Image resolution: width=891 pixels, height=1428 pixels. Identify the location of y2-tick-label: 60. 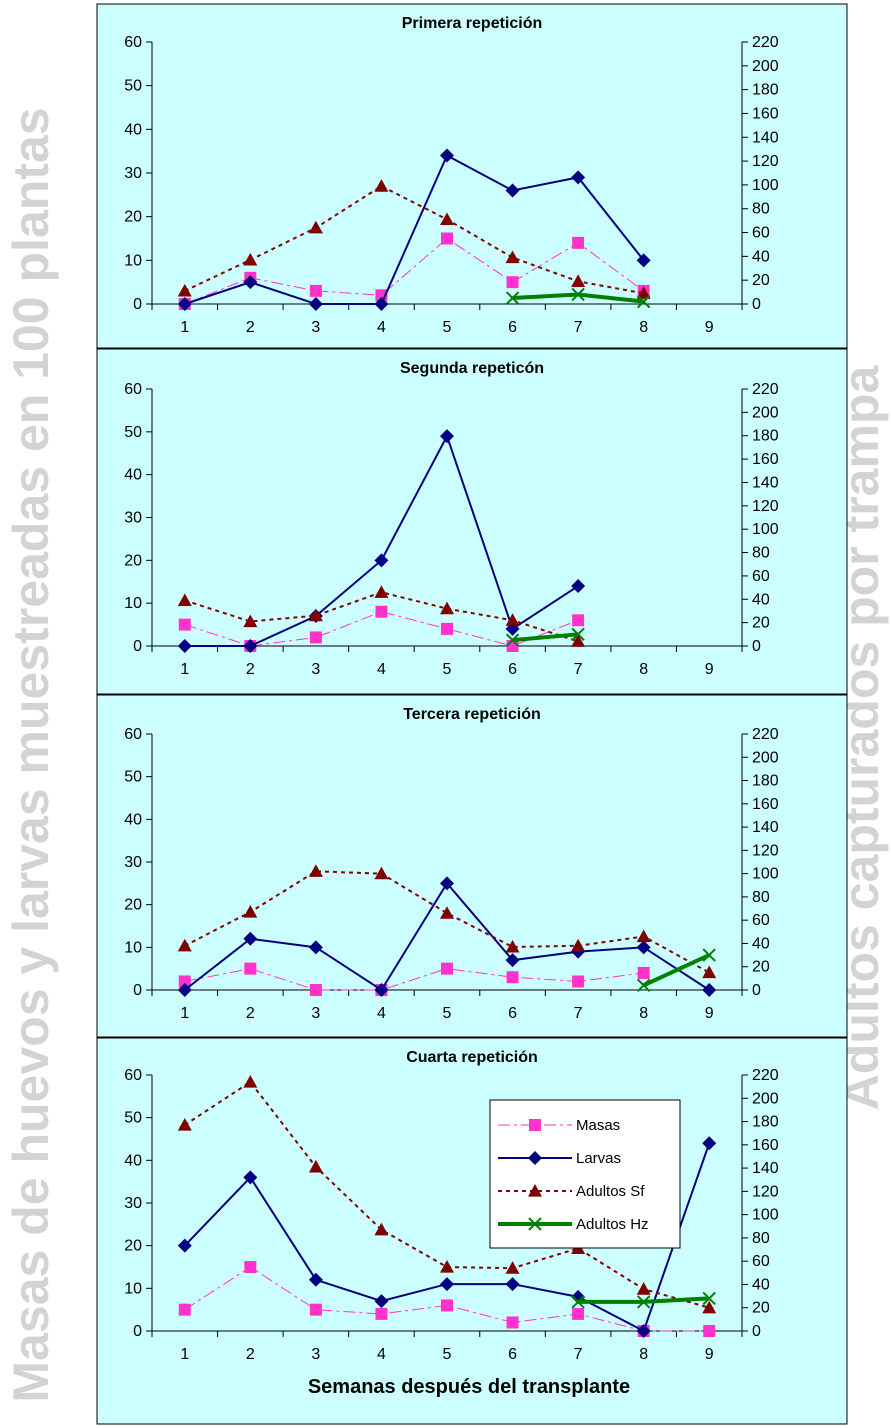
(761, 920).